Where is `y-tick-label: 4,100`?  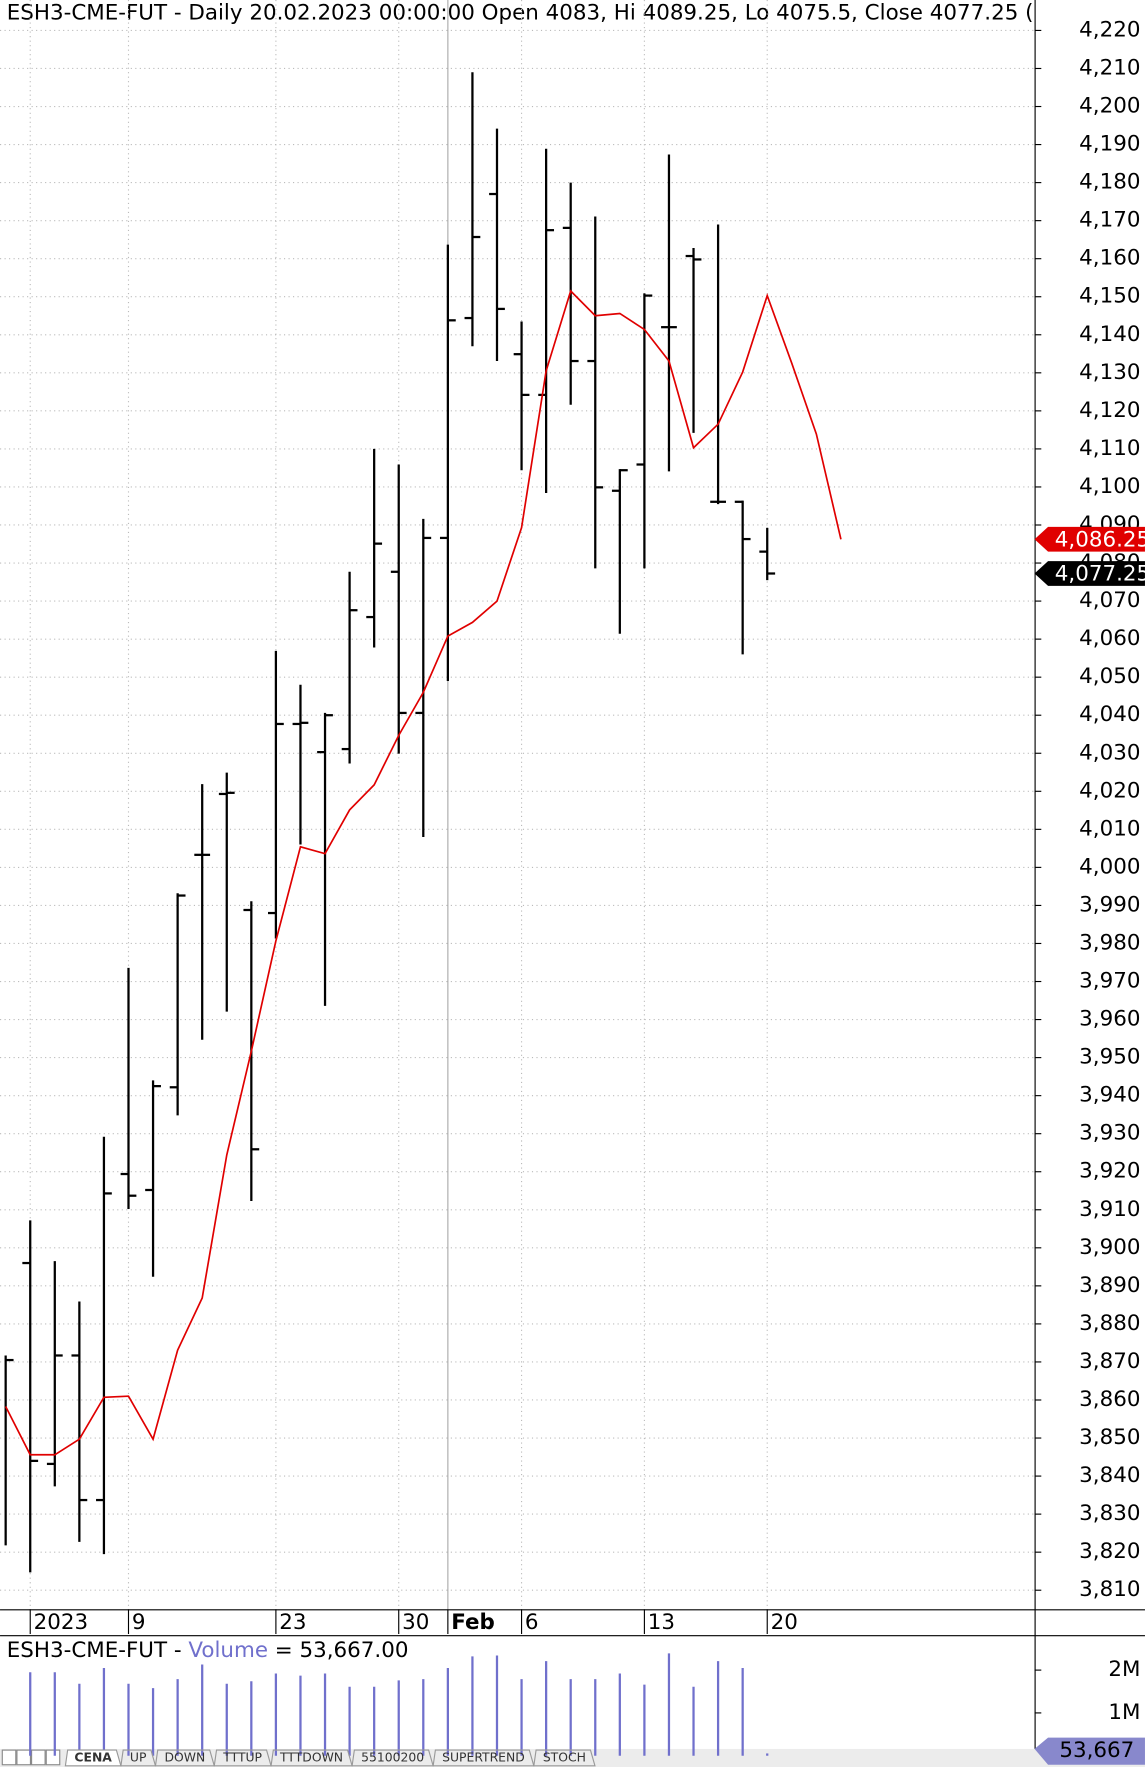
y-tick-label: 4,100 is located at coordinates (1109, 486).